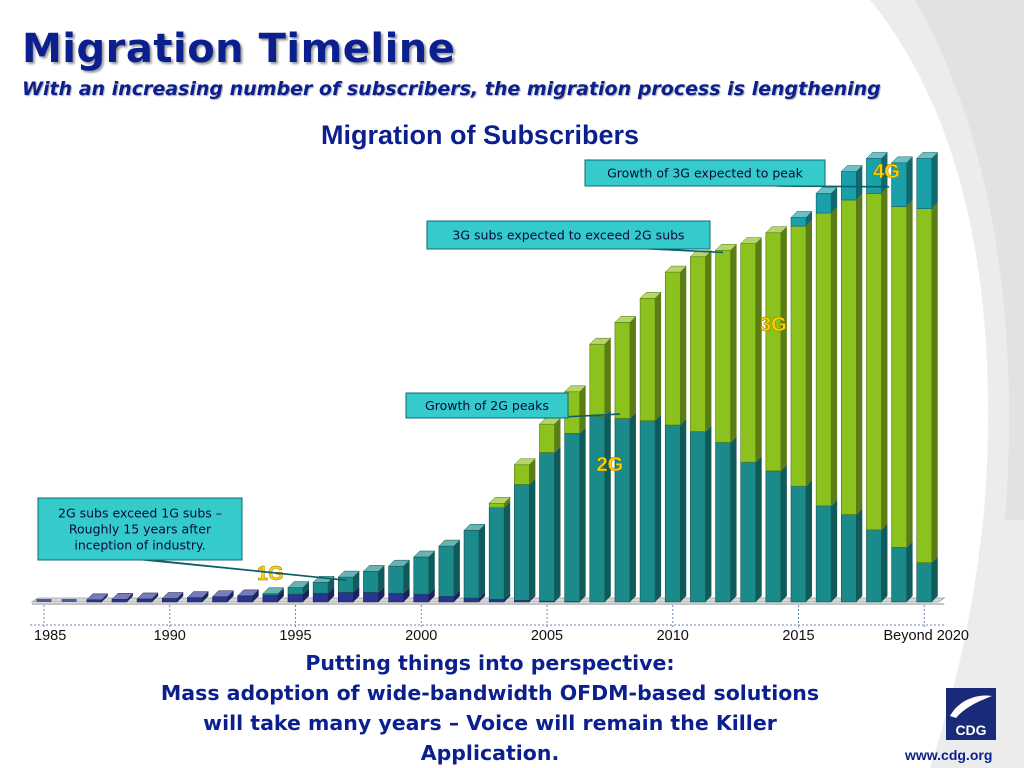 The image size is (1024, 768). I want to click on callout-text: Roughly 15 years after, so click(140, 529).